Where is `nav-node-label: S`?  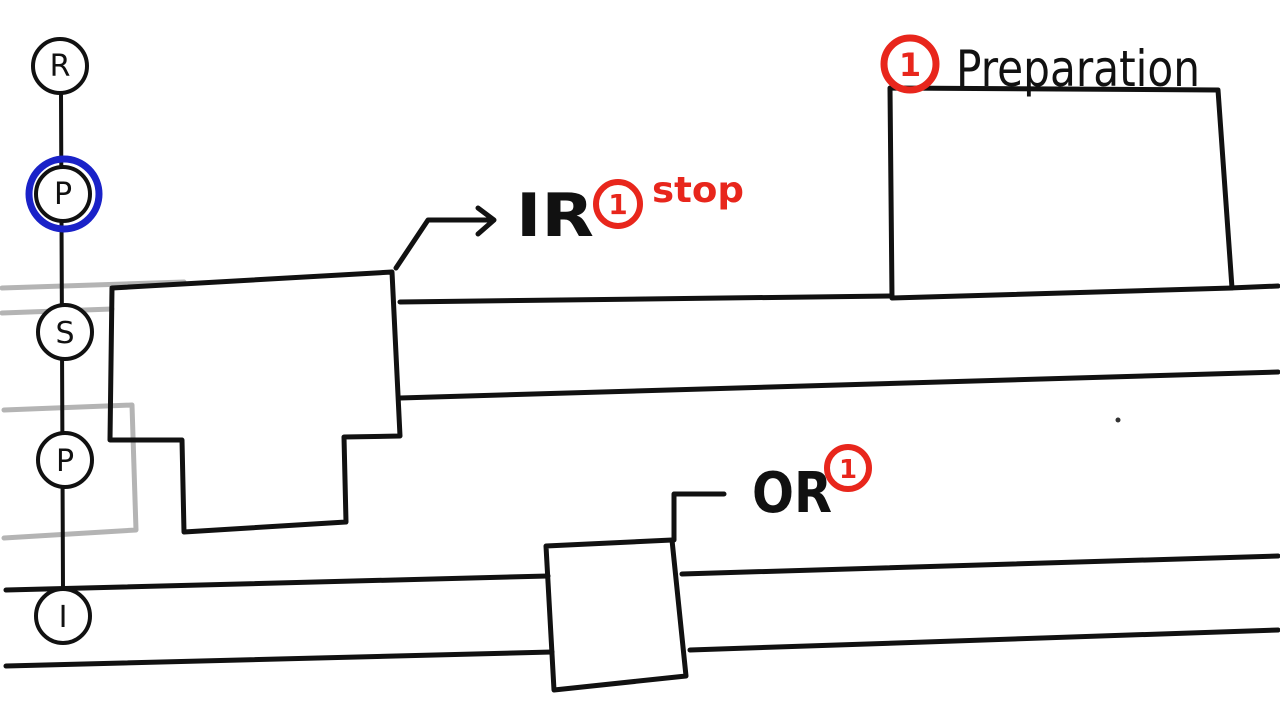 nav-node-label: S is located at coordinates (64, 333).